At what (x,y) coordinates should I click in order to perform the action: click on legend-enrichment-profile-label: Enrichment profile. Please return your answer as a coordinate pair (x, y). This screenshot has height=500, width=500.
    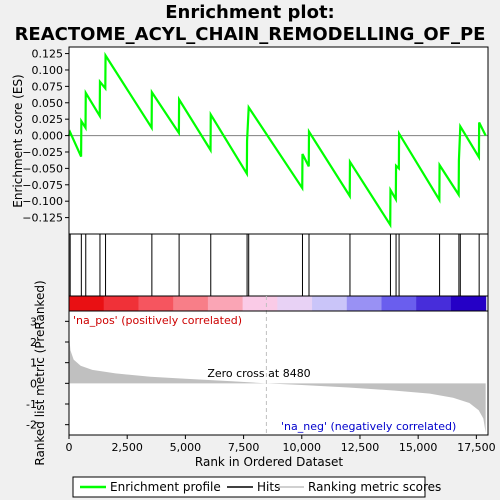
    Looking at the image, I should click on (165, 487).